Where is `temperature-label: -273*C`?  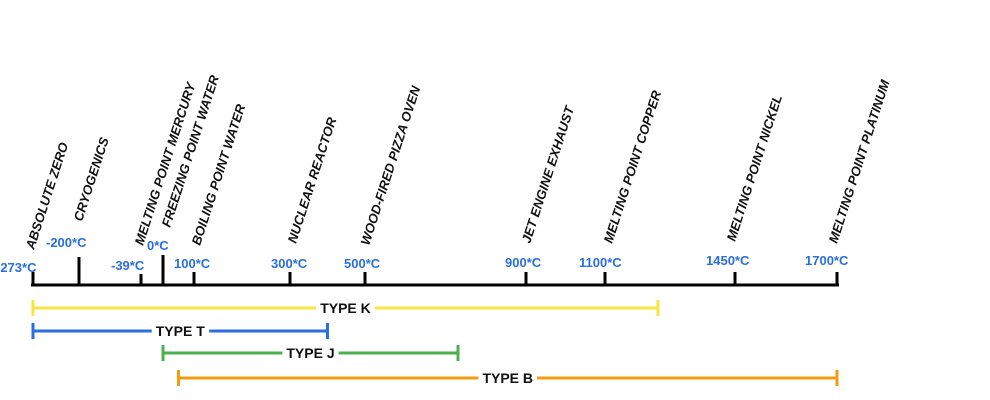
temperature-label: -273*C is located at coordinates (18, 267).